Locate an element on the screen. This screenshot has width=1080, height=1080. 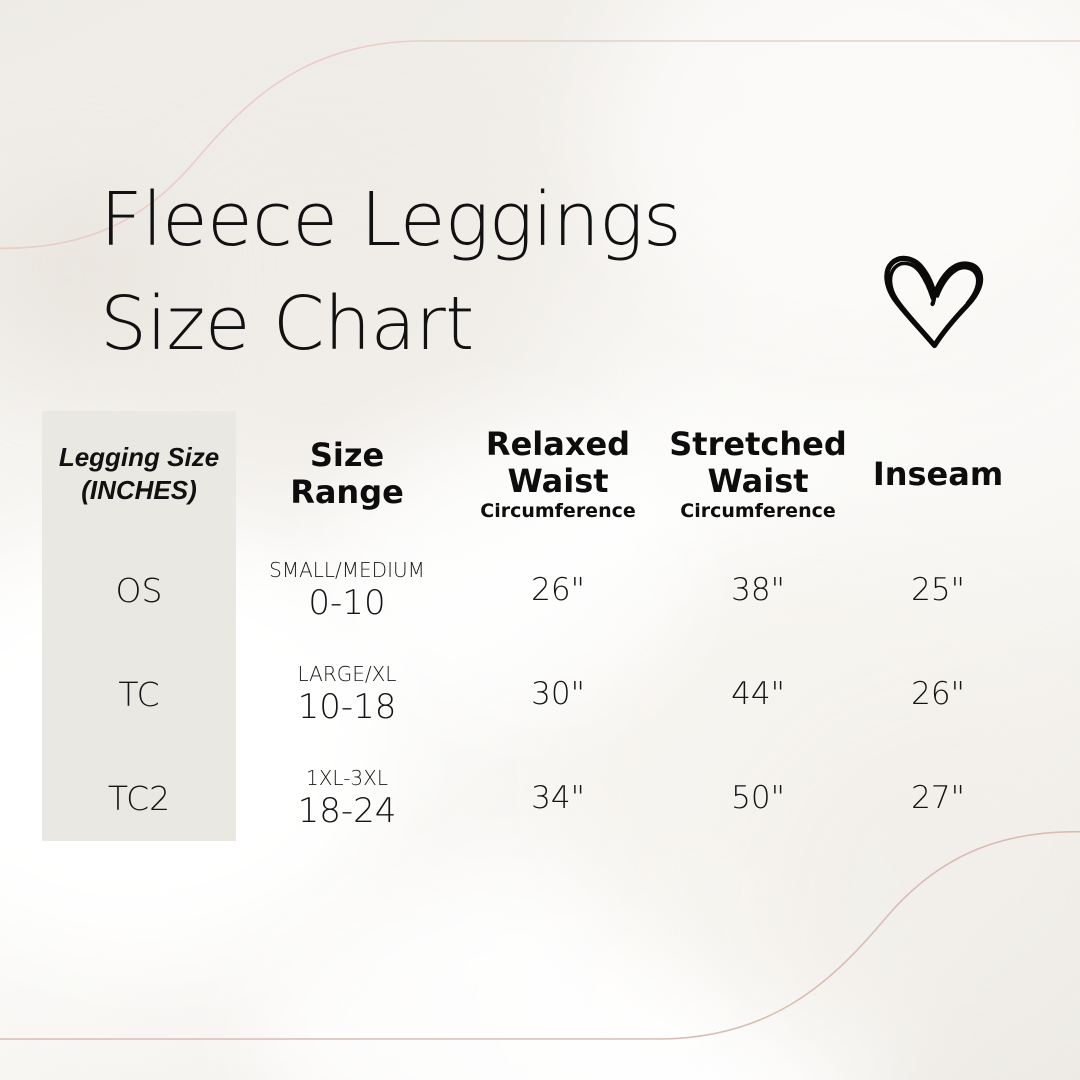
header-size-range: Size Range is located at coordinates (347, 474).